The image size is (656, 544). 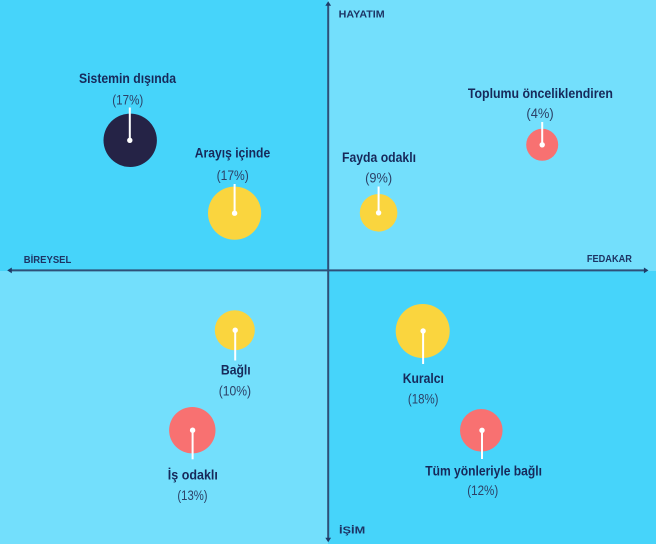 What do you see at coordinates (235, 391) in the screenshot?
I see `svg-text: (10%)` at bounding box center [235, 391].